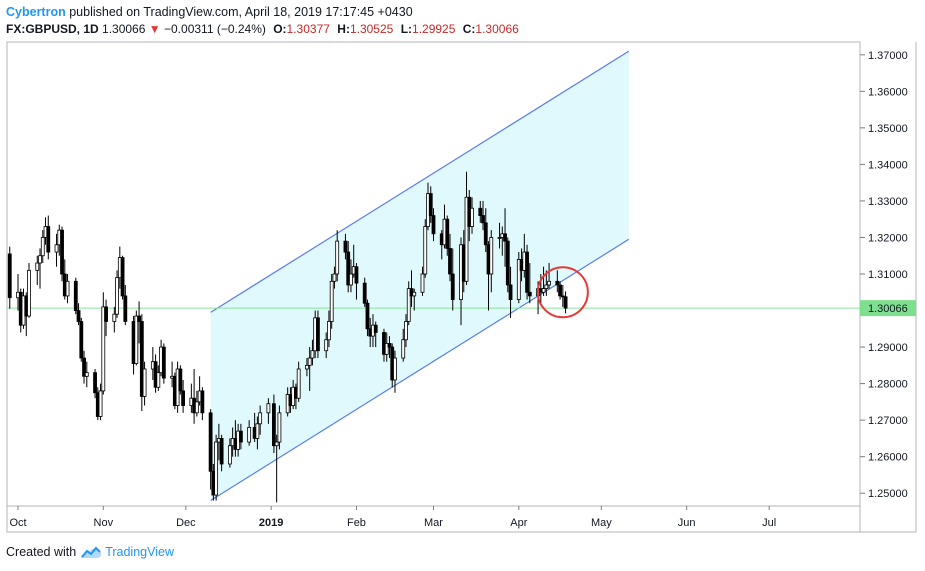 Image resolution: width=925 pixels, height=571 pixels. I want to click on footer: Created with TradingView, so click(90, 552).